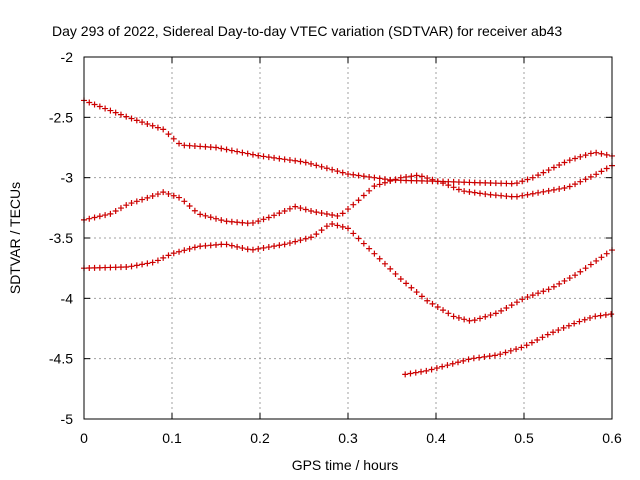  Describe the element at coordinates (67, 57) in the screenshot. I see `y-tick-label: -2` at that location.